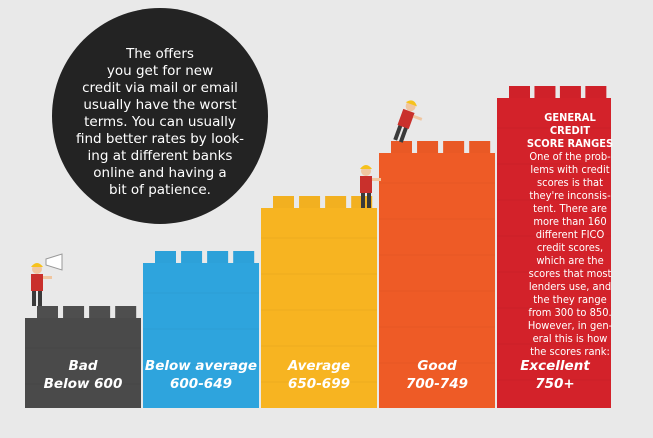  What do you see at coordinates (160, 173) in the screenshot?
I see `tip-bubble-line: online and having a` at bounding box center [160, 173].